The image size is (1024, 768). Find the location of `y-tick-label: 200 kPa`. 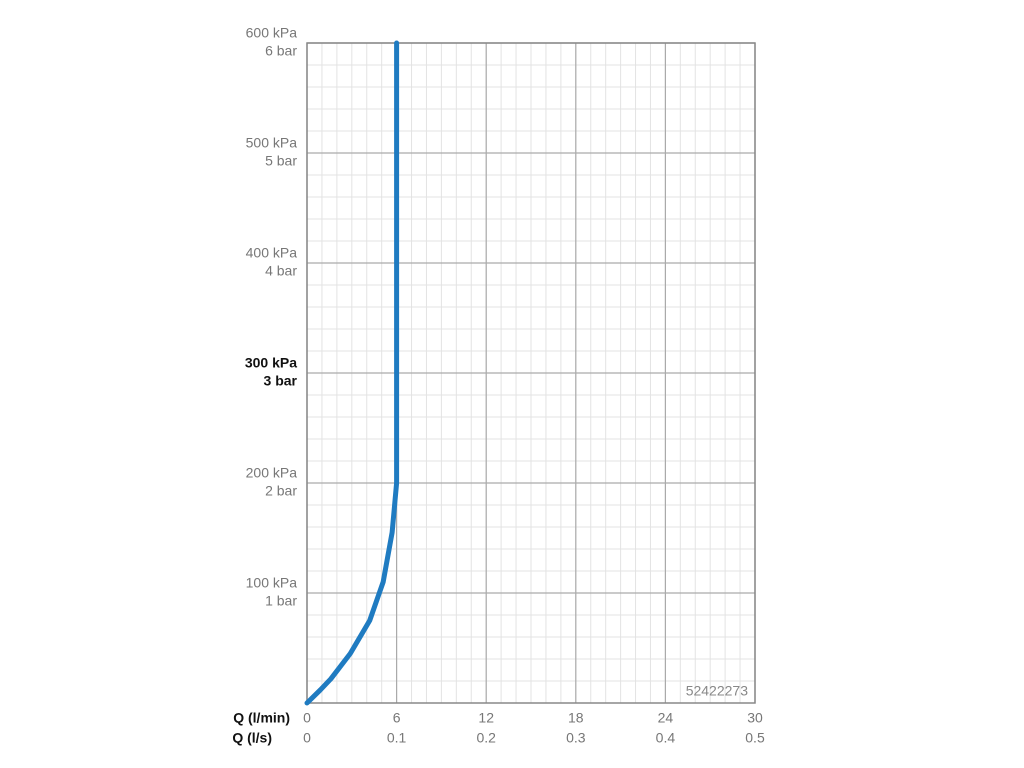

y-tick-label: 200 kPa is located at coordinates (272, 473).